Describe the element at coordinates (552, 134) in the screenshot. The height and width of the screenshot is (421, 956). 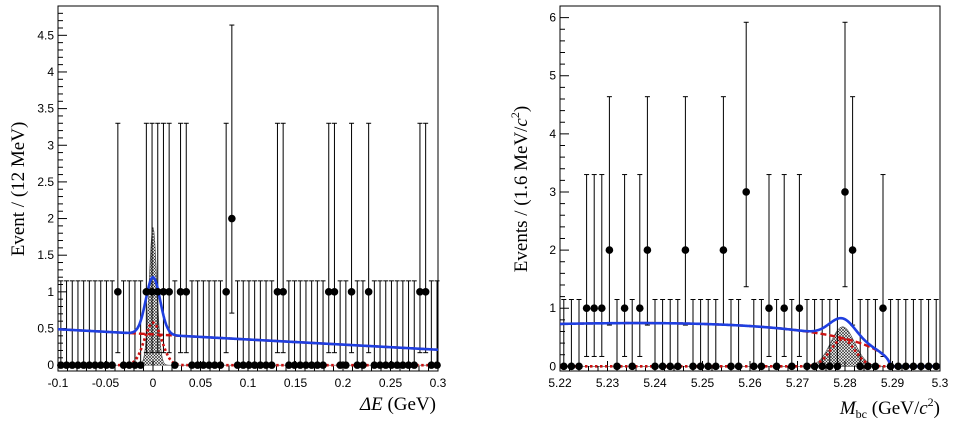
I see `right-y-tick-label: 4` at that location.